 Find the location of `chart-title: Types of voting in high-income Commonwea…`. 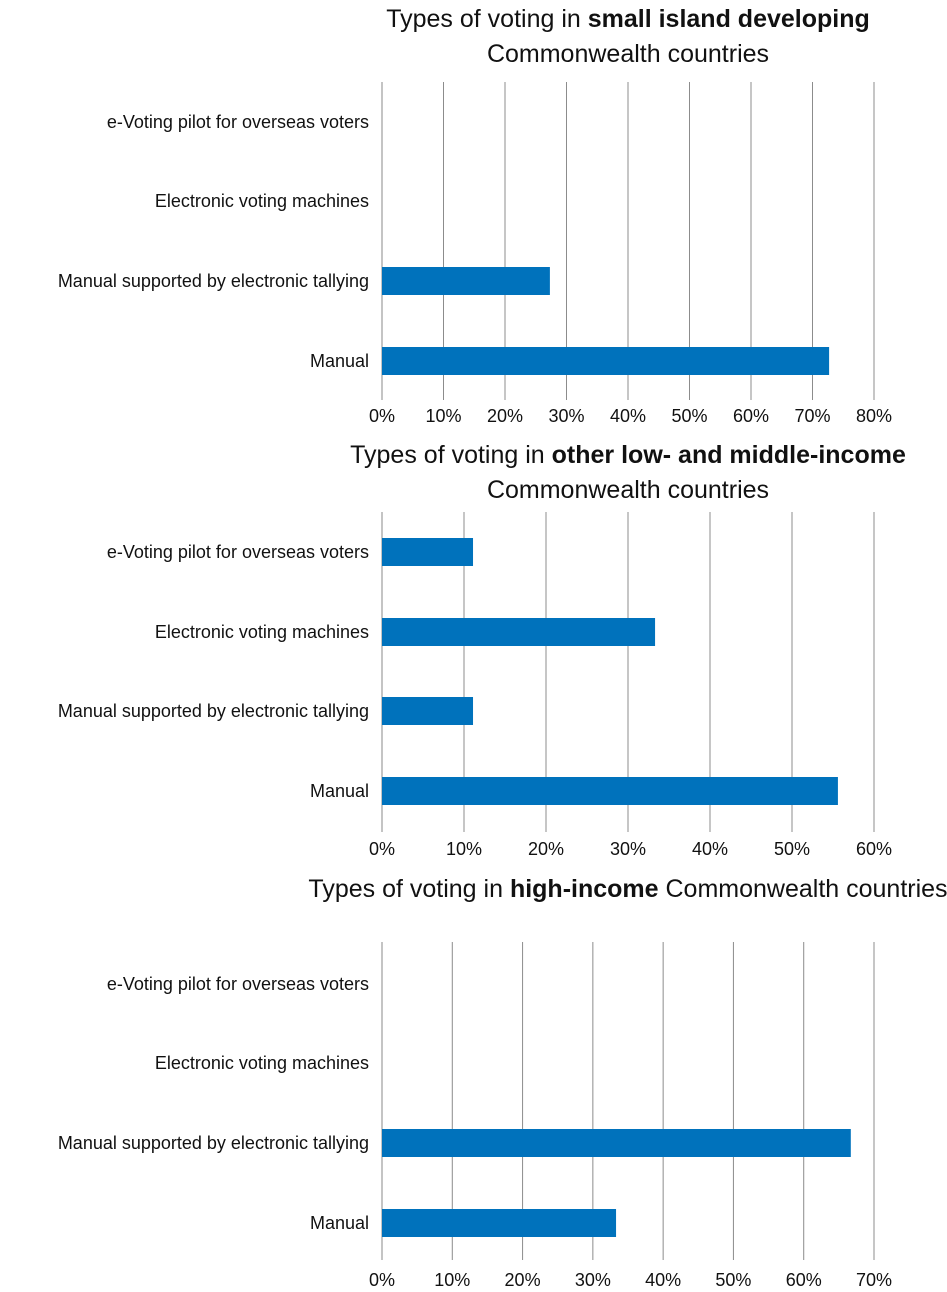

chart-title: Types of voting in high-income Commonwea… is located at coordinates (623, 889).